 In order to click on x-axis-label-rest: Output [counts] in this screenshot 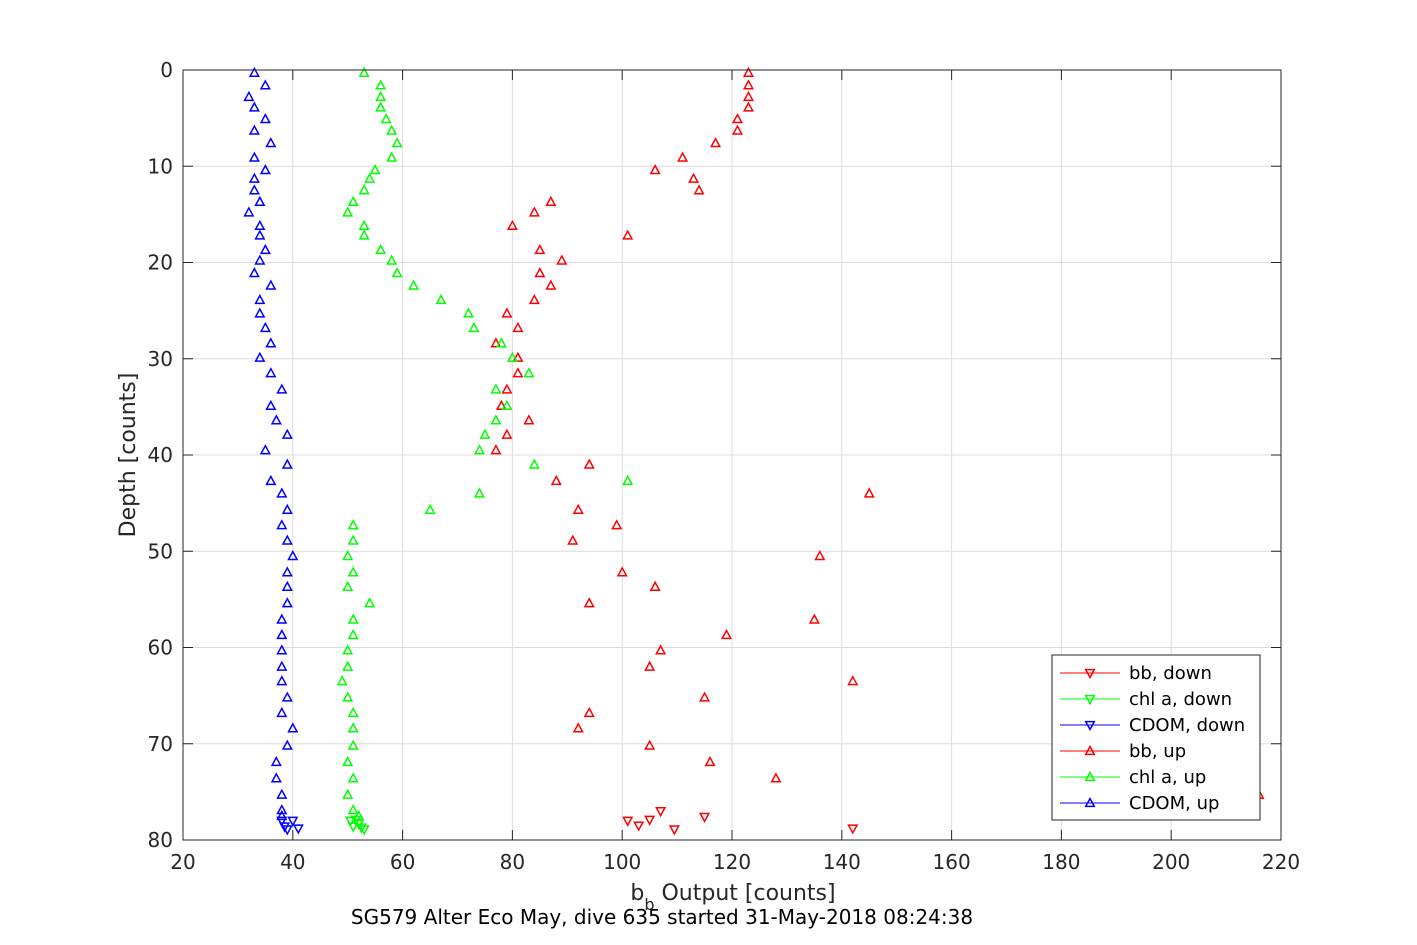, I will do `click(745, 893)`.